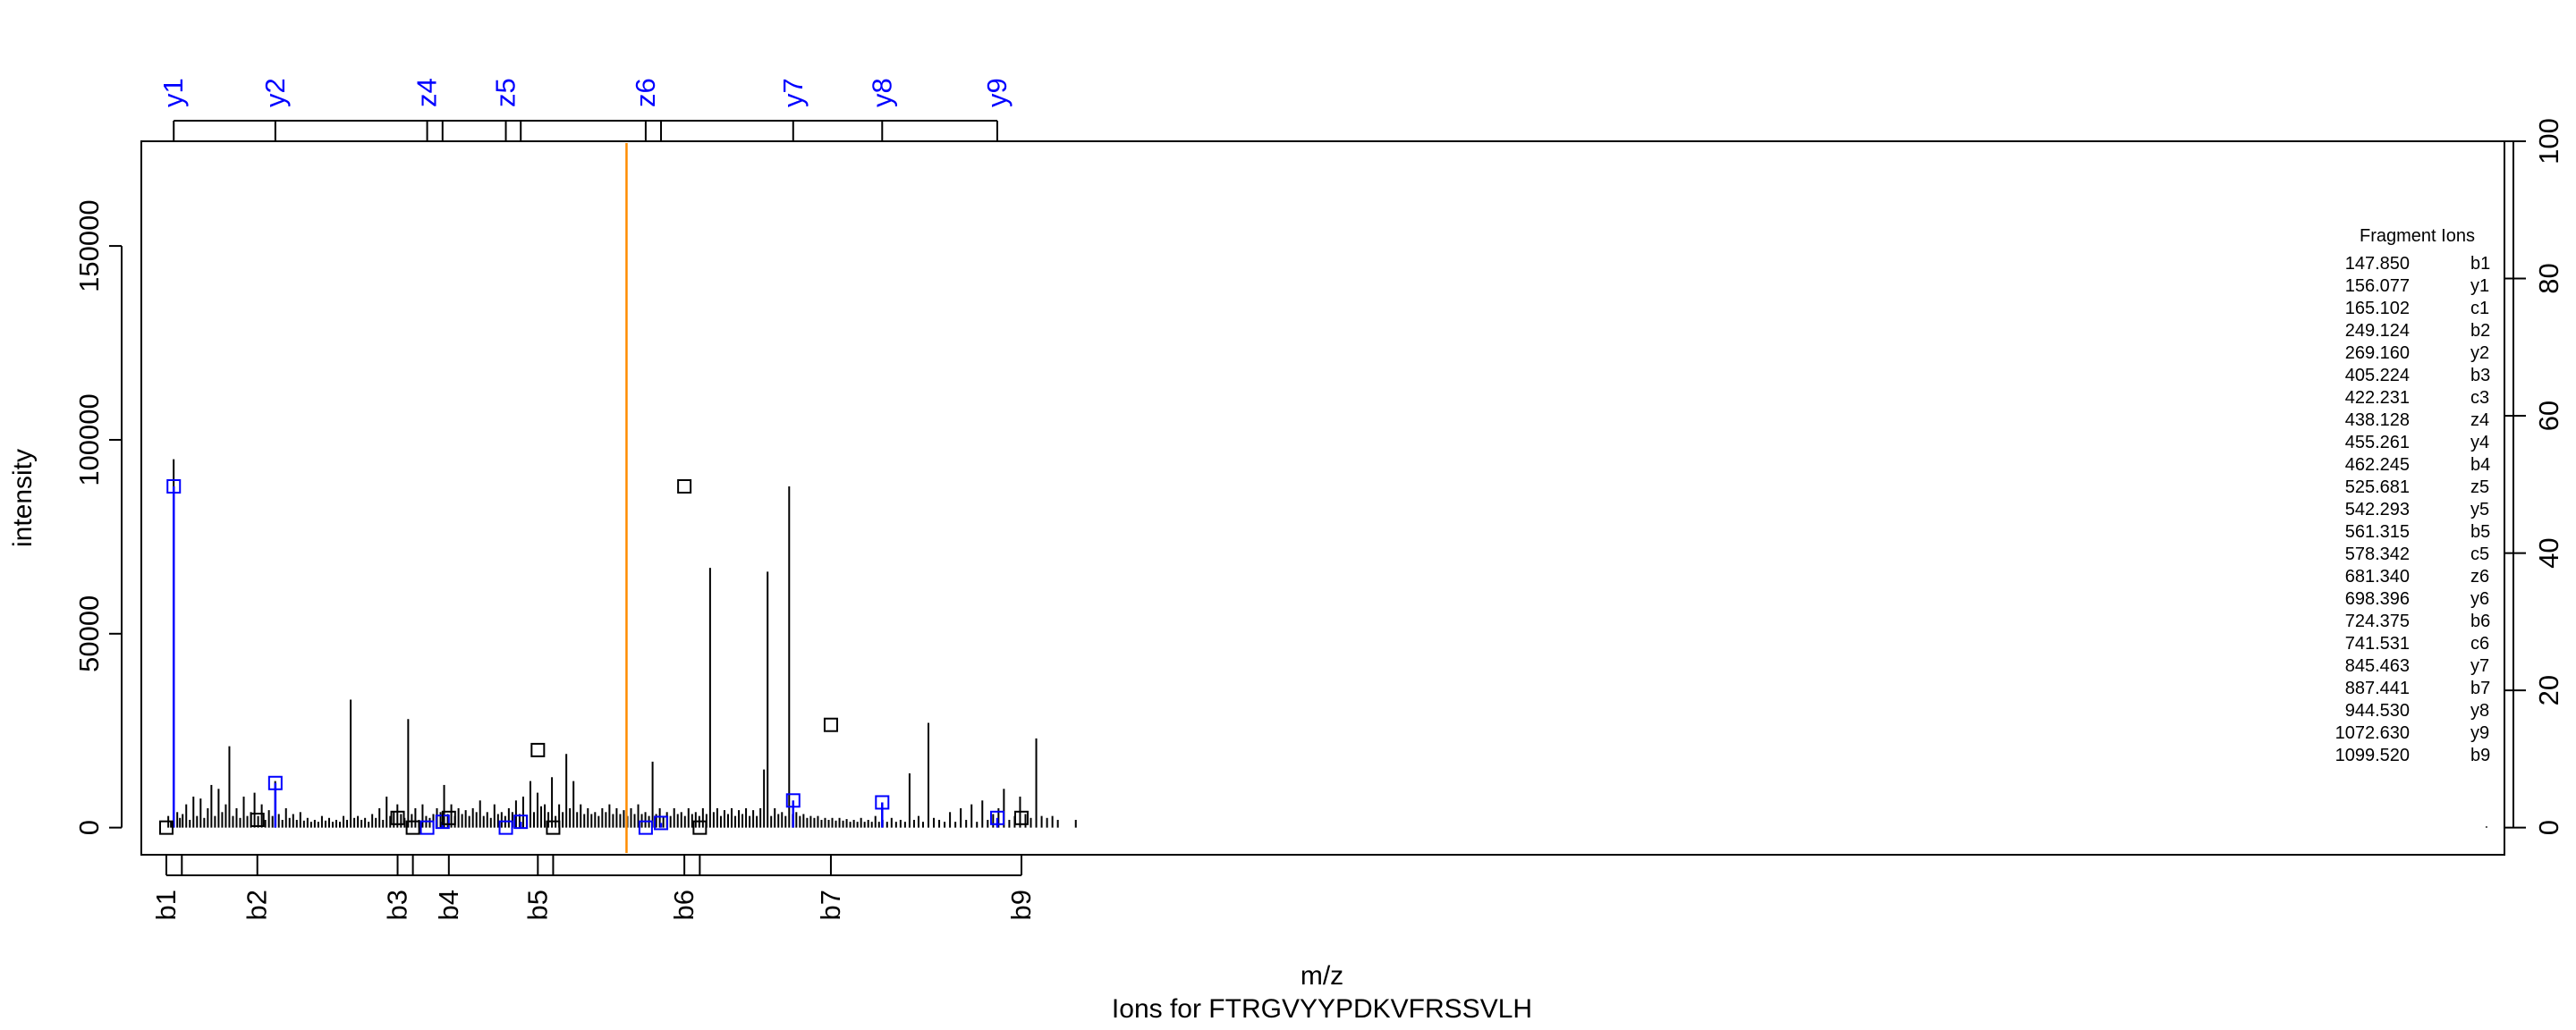  I want to click on bottom-ion-label: b7, so click(830, 905).